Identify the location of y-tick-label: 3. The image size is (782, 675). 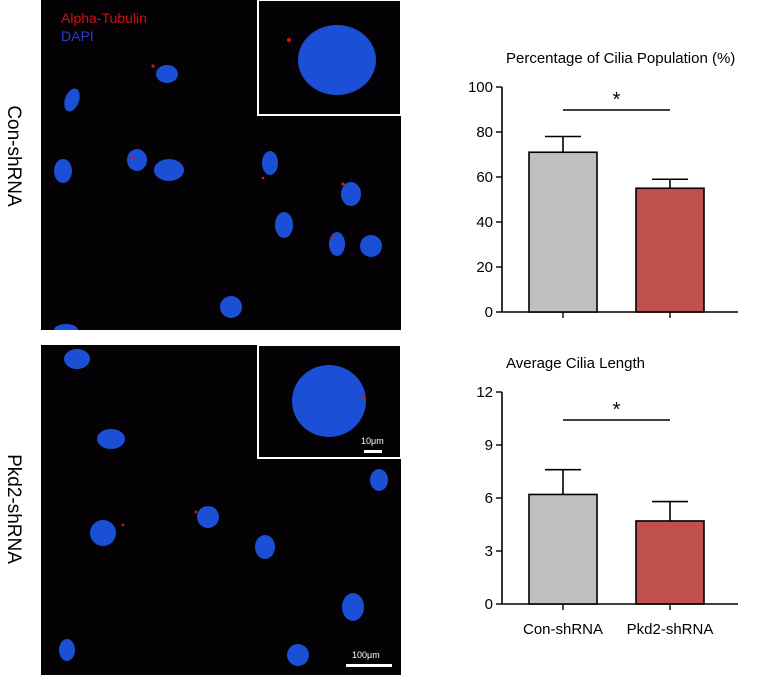
(489, 551).